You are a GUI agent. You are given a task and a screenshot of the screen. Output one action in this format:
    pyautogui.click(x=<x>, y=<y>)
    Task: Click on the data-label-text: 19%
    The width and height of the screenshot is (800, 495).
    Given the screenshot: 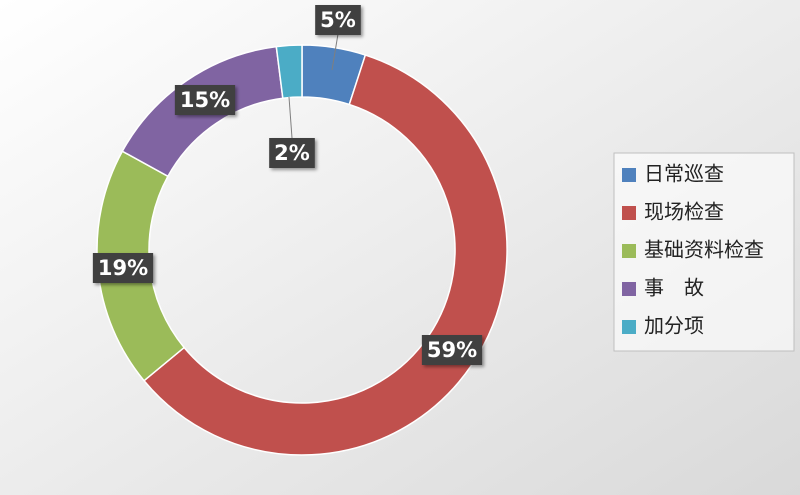 What is the action you would take?
    pyautogui.click(x=123, y=268)
    